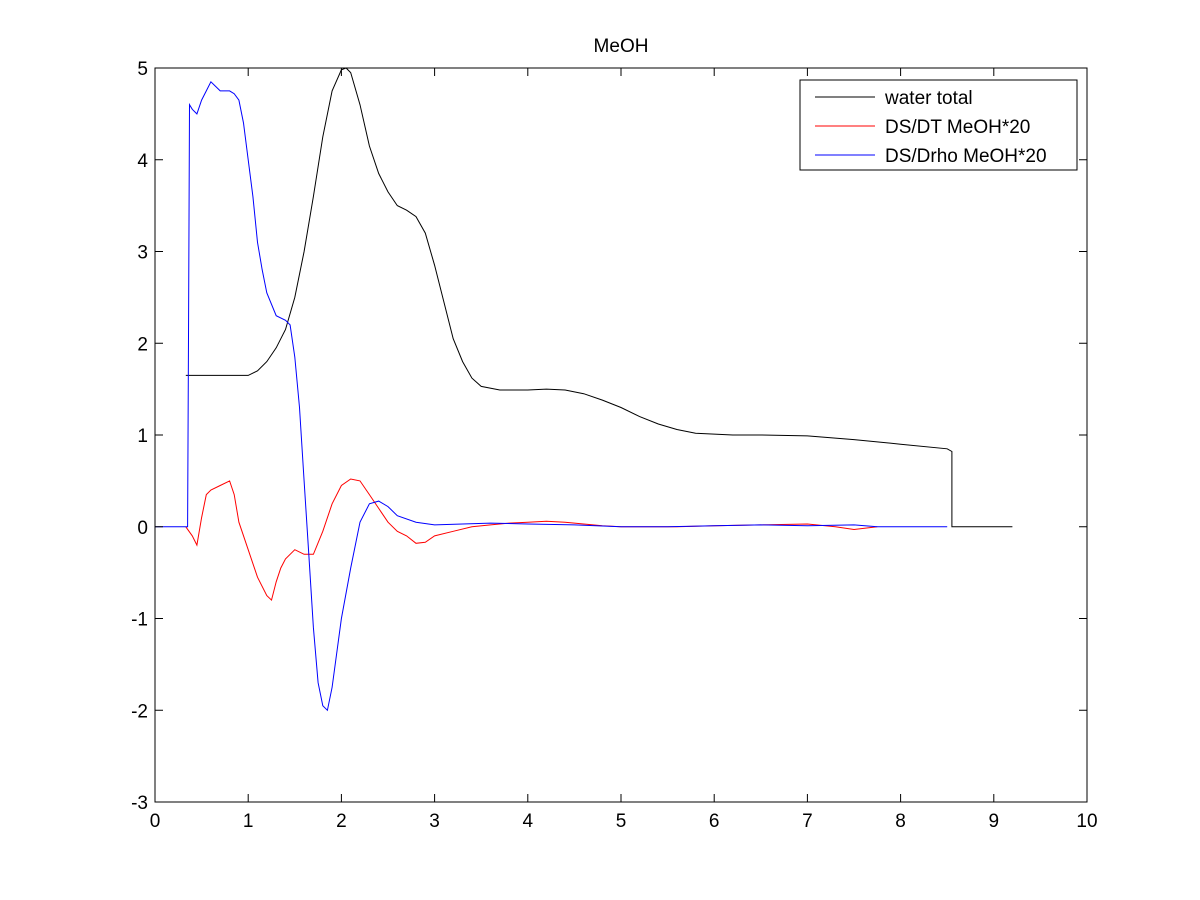 This screenshot has height=900, width=1200. What do you see at coordinates (621, 821) in the screenshot?
I see `x-tick-label: 5` at bounding box center [621, 821].